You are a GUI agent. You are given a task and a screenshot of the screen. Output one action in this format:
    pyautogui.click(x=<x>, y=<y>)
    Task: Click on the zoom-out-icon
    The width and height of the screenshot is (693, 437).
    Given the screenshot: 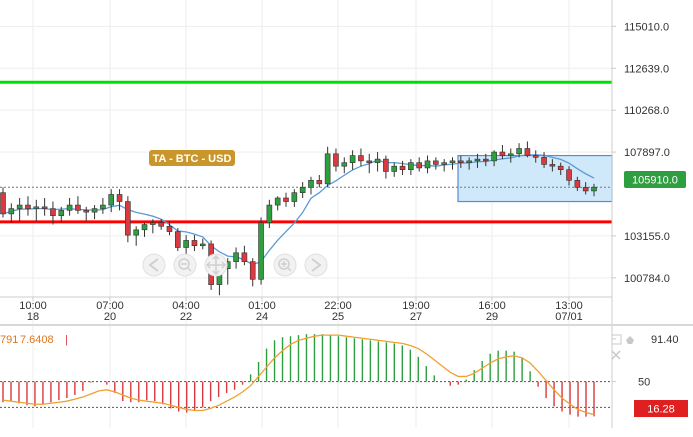 What is the action you would take?
    pyautogui.click(x=185, y=265)
    